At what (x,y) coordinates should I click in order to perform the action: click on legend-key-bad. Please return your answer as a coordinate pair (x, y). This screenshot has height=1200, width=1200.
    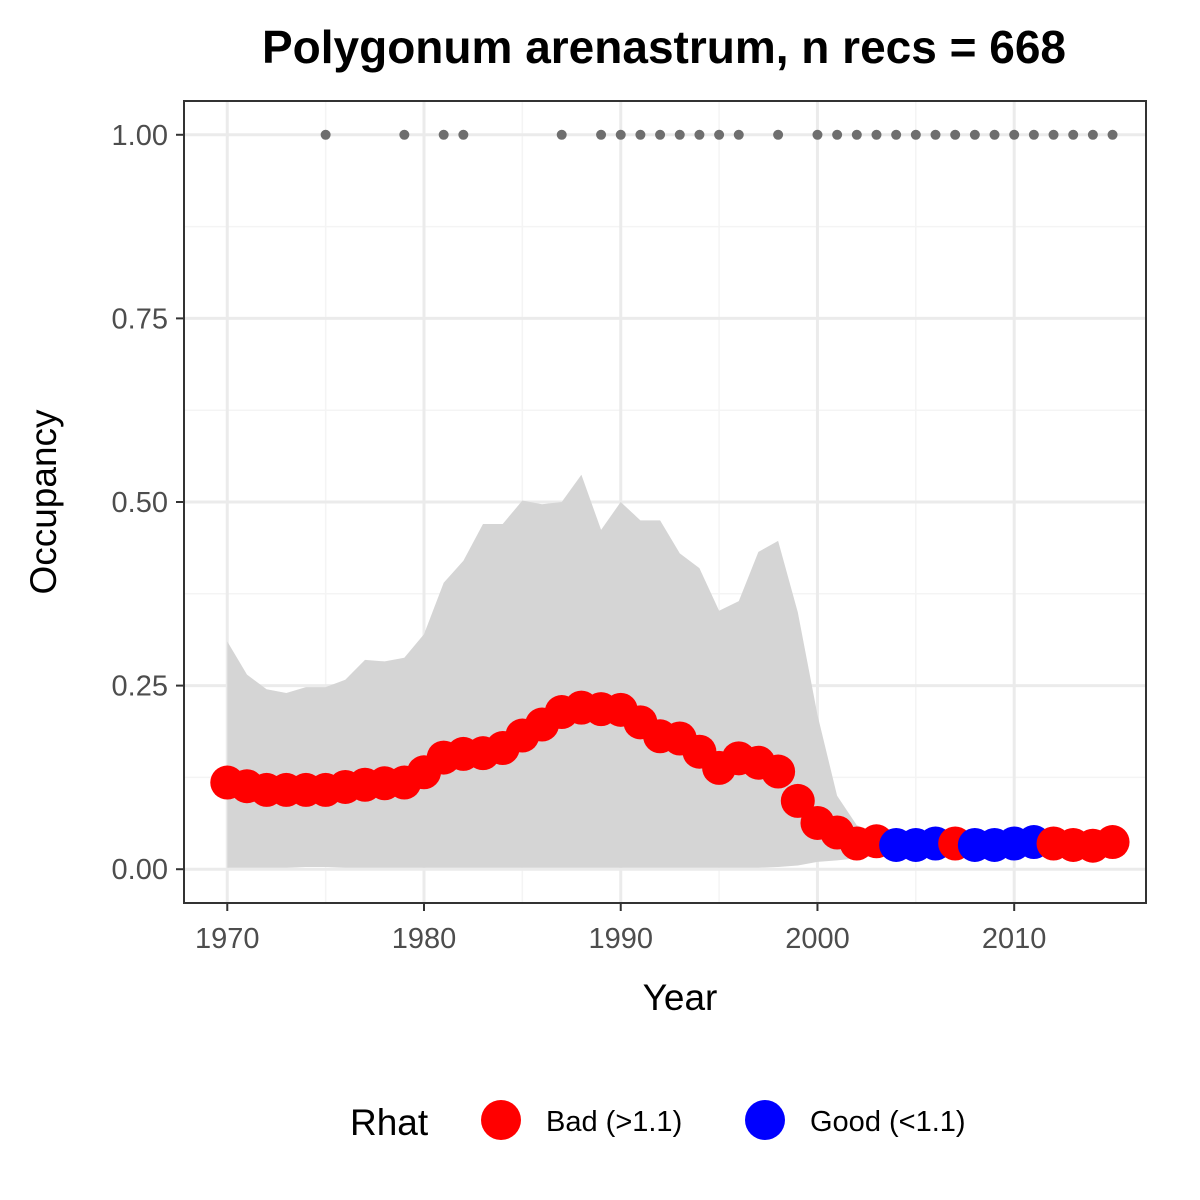
    Looking at the image, I should click on (501, 1120).